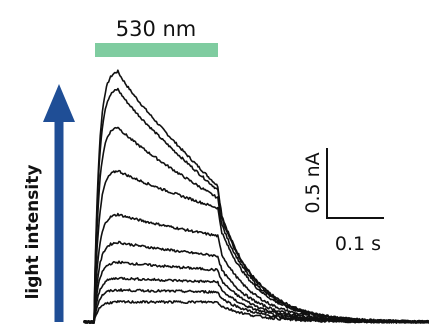 This screenshot has height=327, width=429. I want to click on intensity-arrow-head, so click(59, 103).